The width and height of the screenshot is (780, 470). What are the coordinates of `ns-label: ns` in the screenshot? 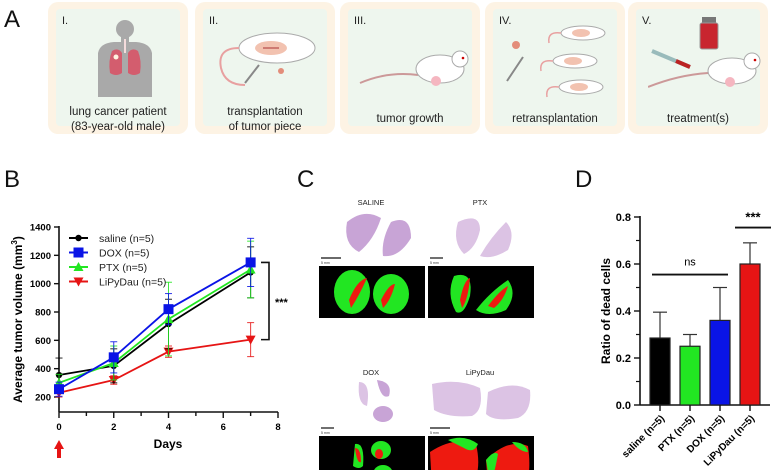 It's located at (690, 263).